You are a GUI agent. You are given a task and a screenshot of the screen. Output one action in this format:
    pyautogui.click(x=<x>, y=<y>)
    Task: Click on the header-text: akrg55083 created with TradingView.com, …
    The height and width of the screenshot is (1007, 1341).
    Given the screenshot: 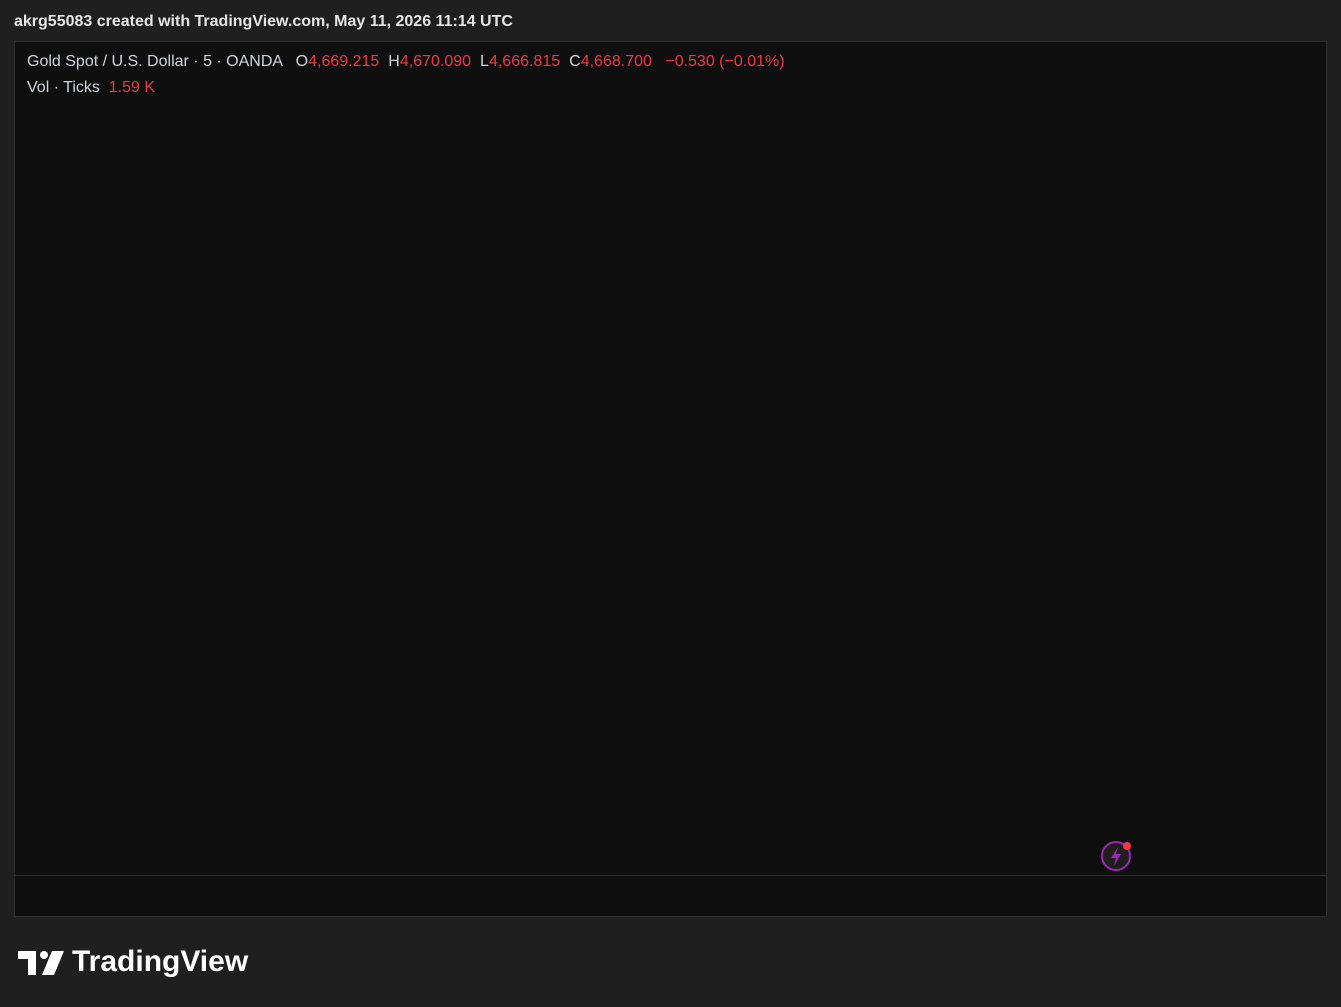 What is the action you would take?
    pyautogui.click(x=263, y=21)
    